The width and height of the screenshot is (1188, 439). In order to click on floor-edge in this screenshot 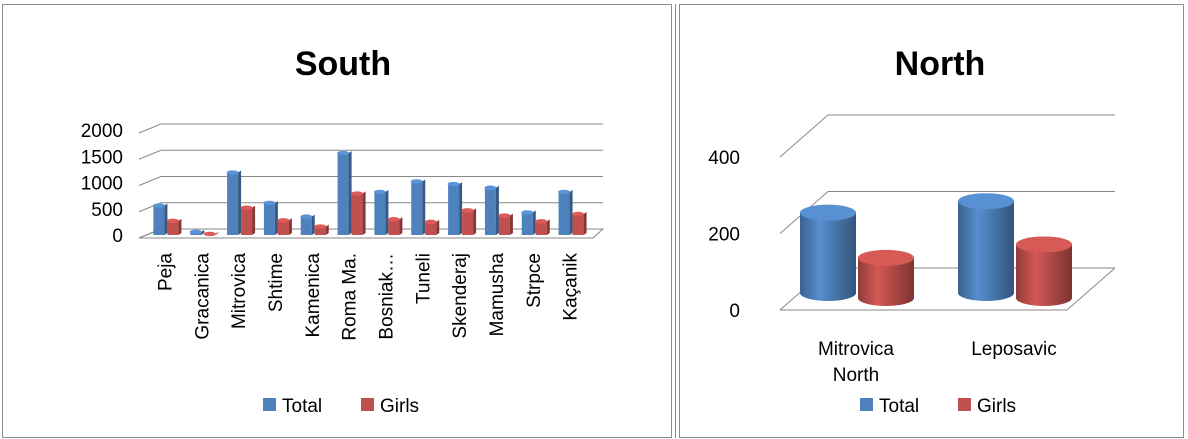, I will do `click(1091, 289)`.